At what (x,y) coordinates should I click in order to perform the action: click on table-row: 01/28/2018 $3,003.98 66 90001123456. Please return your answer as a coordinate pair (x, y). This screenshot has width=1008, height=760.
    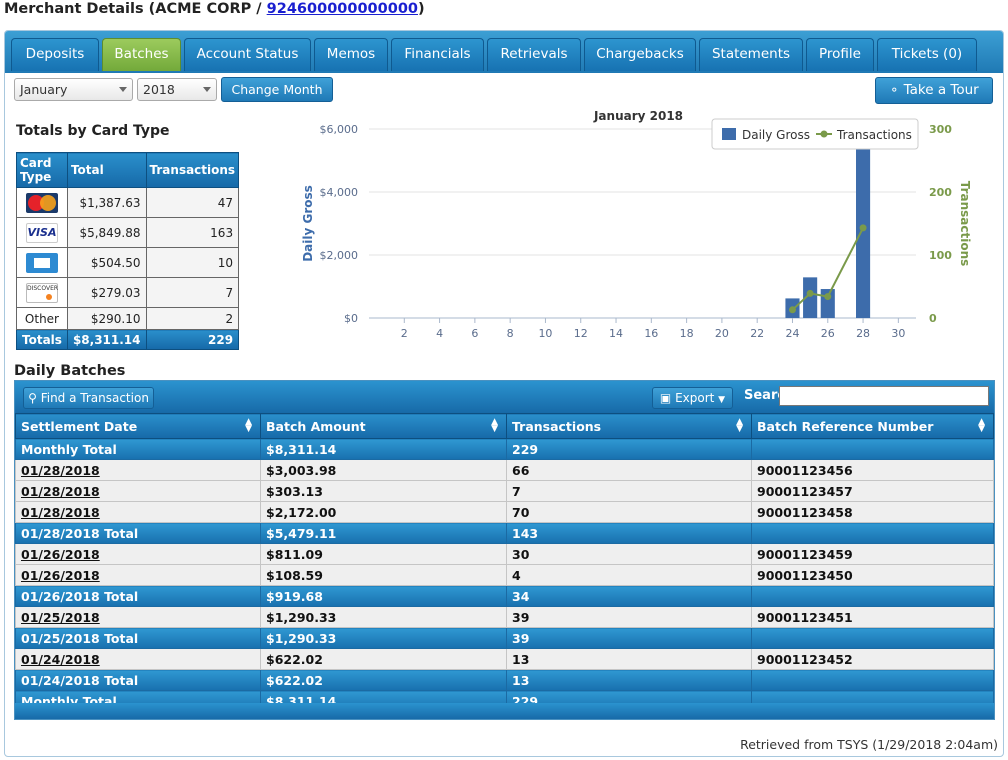
    Looking at the image, I should click on (504, 470).